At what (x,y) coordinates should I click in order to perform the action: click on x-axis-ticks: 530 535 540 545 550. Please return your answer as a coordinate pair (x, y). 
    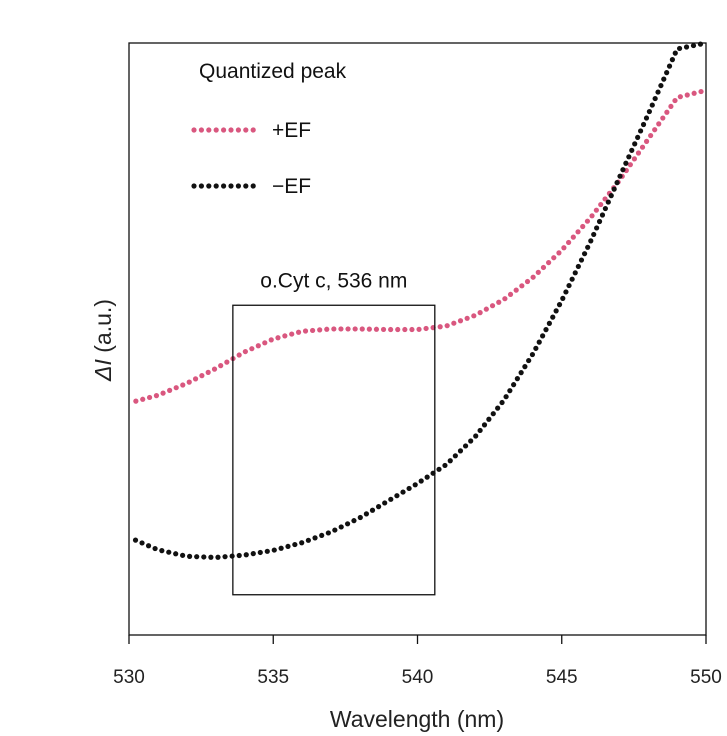
    Looking at the image, I should click on (417, 661).